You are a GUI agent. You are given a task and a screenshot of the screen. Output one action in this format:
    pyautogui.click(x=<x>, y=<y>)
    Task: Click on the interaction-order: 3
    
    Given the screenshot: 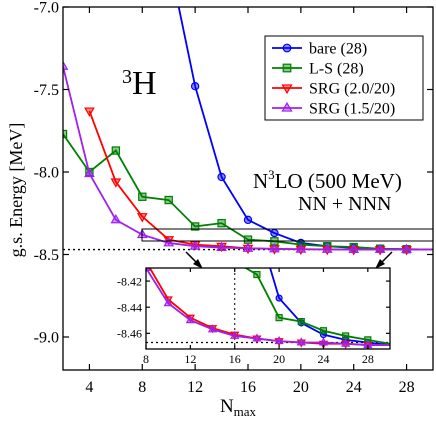 What is the action you would take?
    pyautogui.click(x=271, y=174)
    